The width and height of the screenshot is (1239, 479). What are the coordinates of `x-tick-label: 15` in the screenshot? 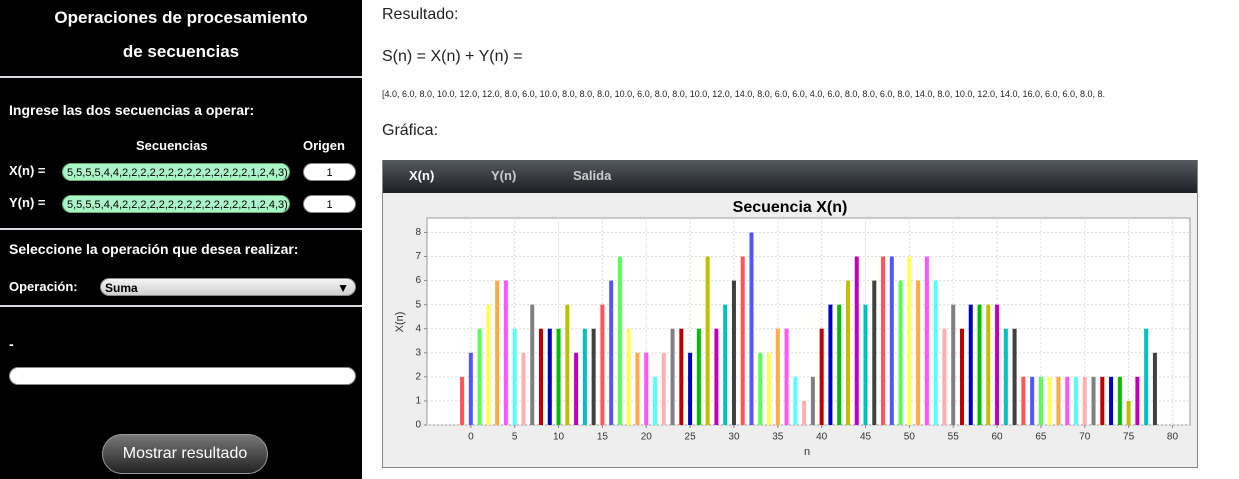 It's located at (603, 437).